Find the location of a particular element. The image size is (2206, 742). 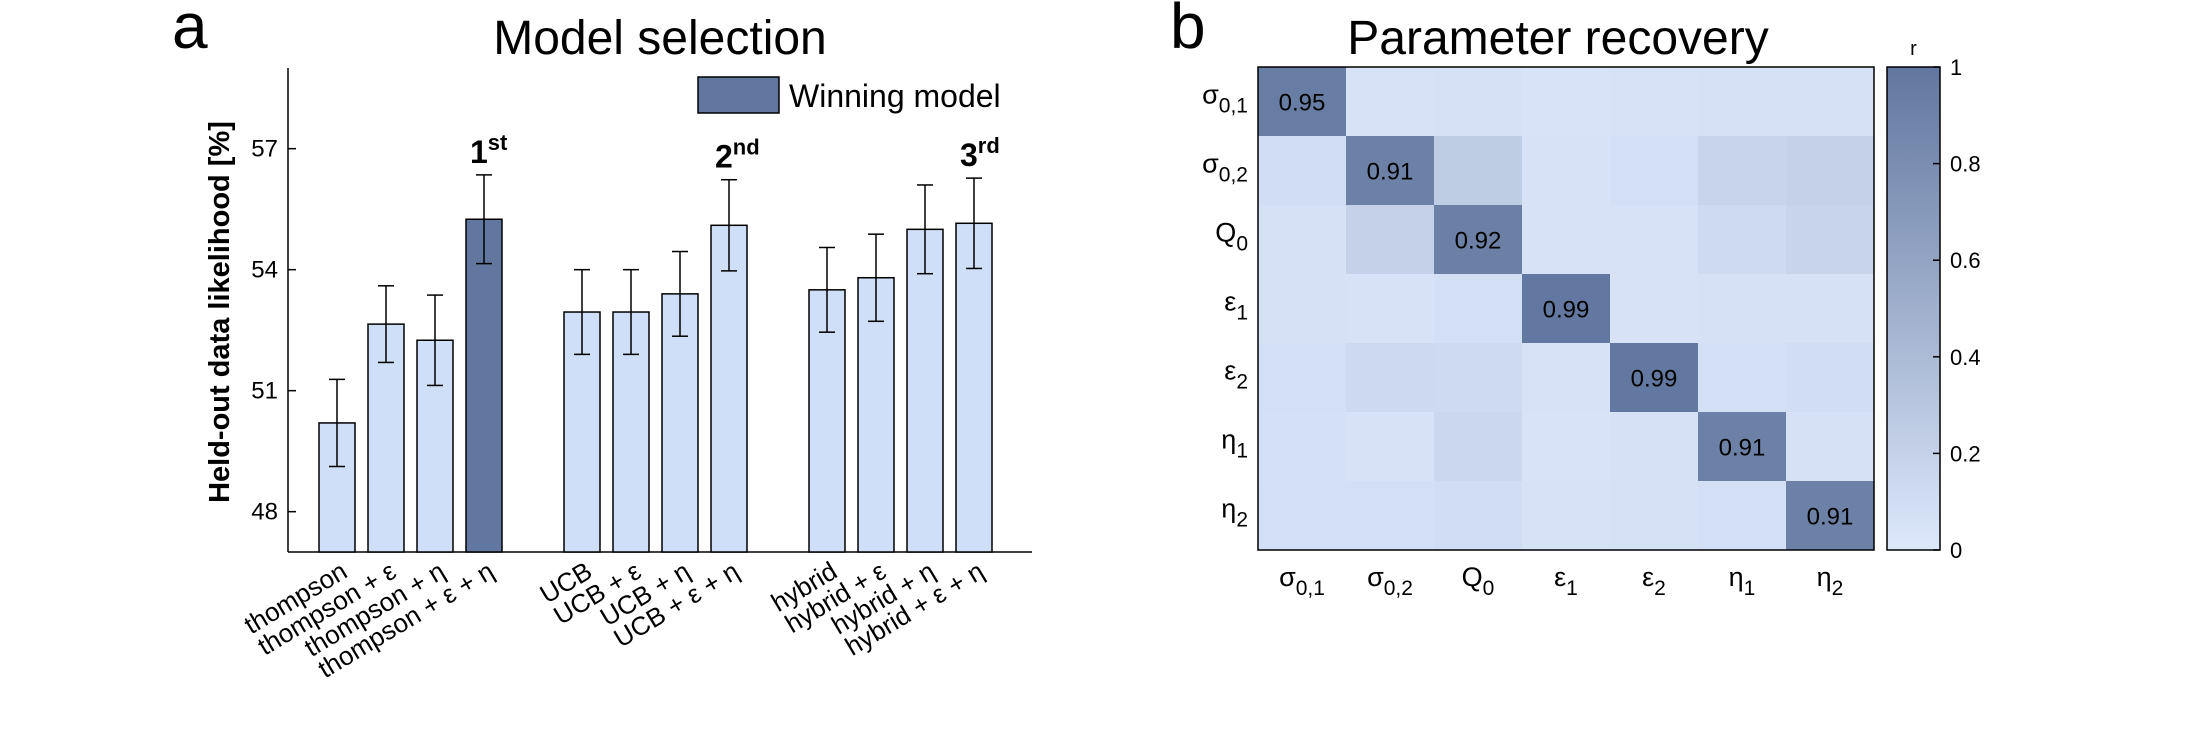

row-label: Q0 is located at coordinates (1231, 237).